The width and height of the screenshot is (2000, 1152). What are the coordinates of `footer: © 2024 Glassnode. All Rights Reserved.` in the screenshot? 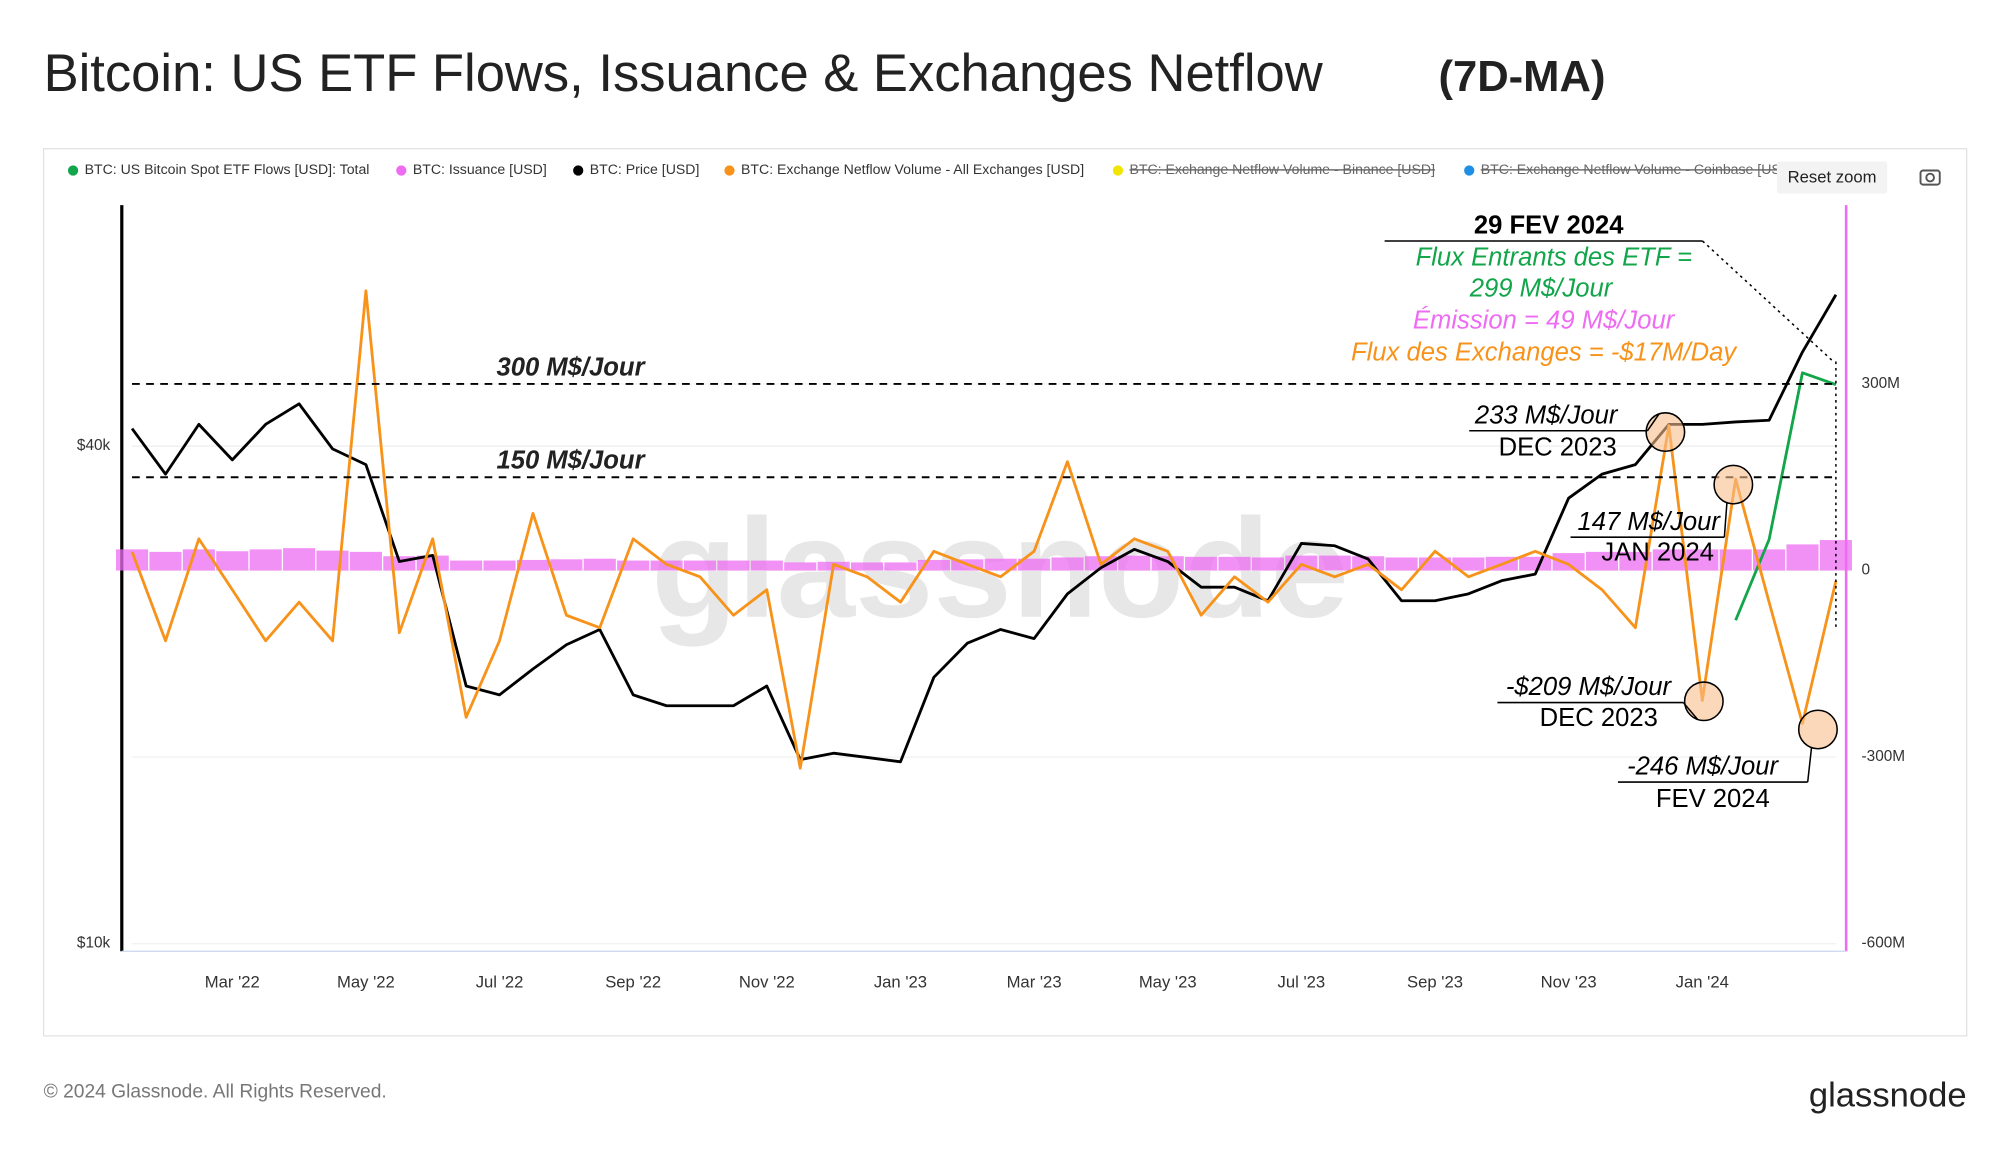 It's located at (215, 1091).